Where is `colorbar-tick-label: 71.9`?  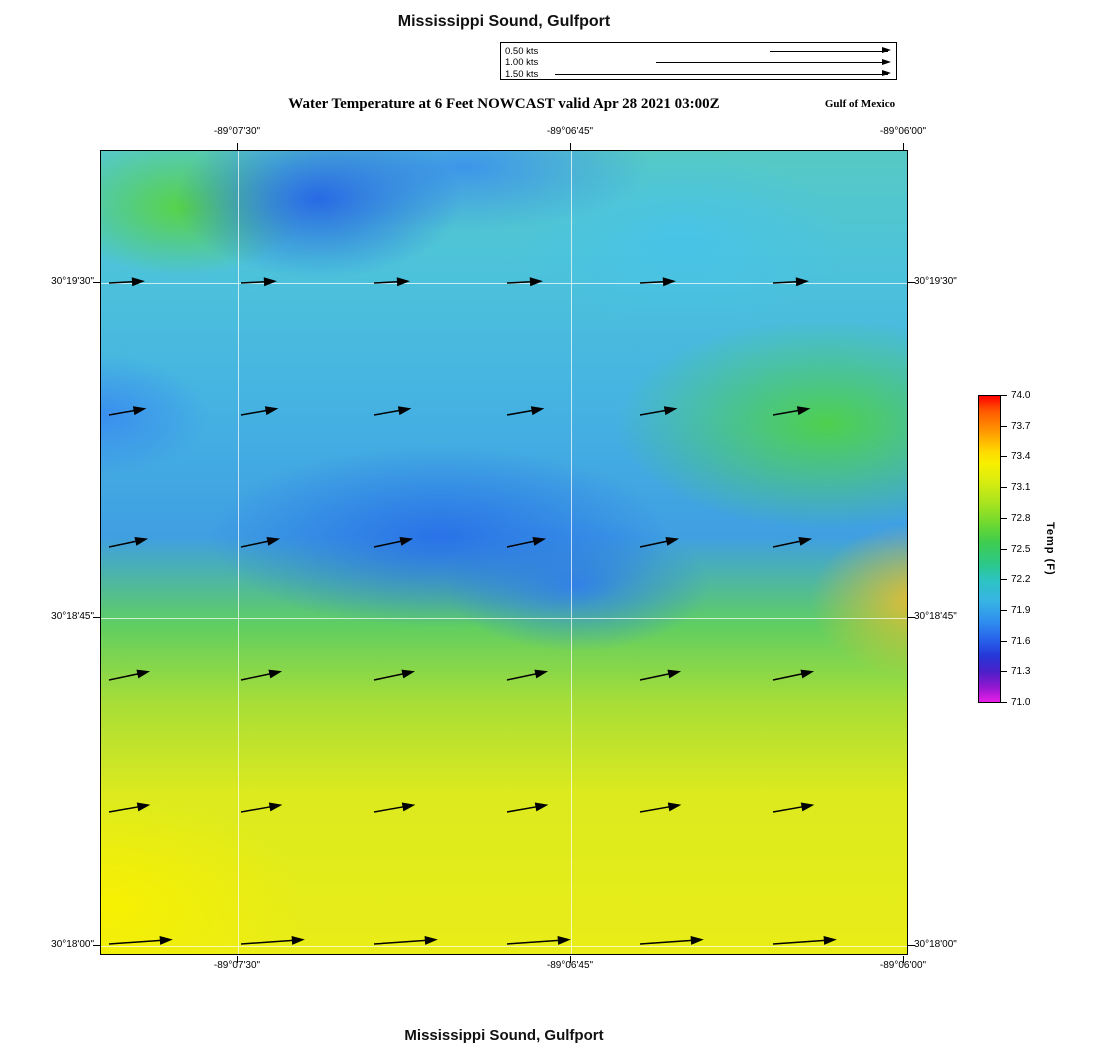 colorbar-tick-label: 71.9 is located at coordinates (1021, 610).